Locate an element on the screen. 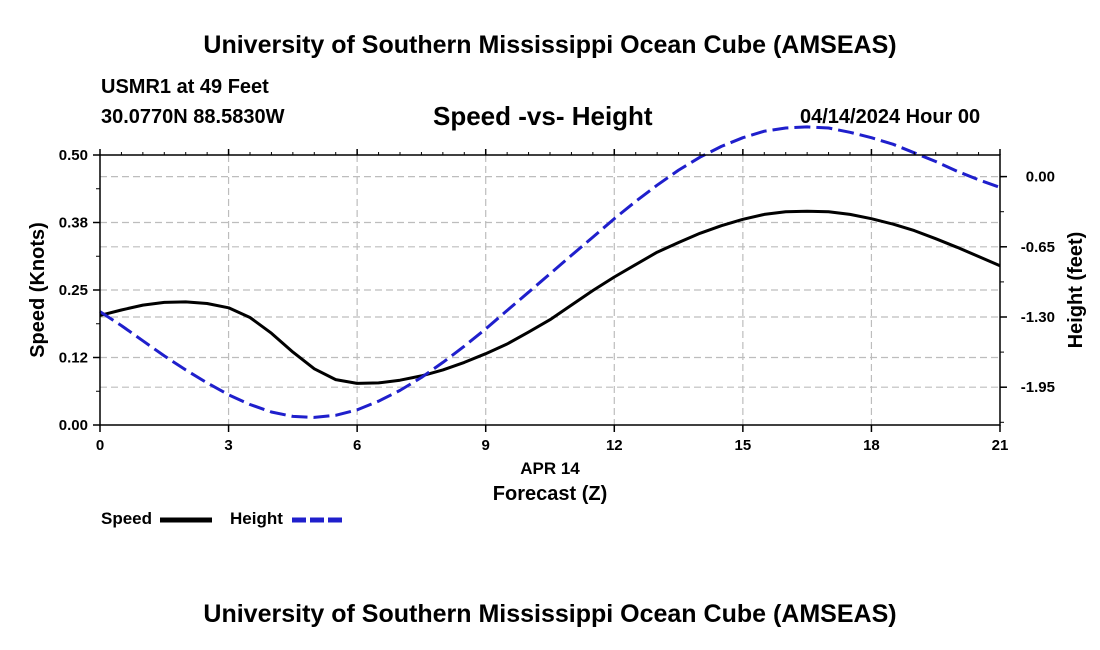 The image size is (1100, 650). x-date-label: APR 14 is located at coordinates (550, 468).